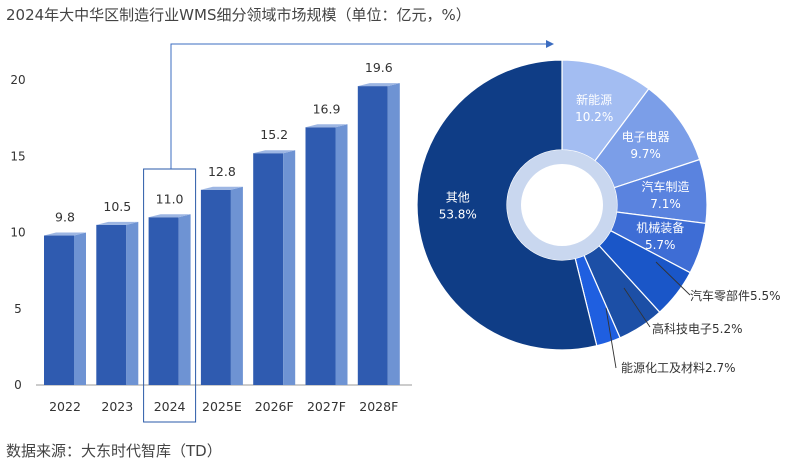  Describe the element at coordinates (660, 245) in the screenshot. I see `pie-value-label: 5.7%` at that location.